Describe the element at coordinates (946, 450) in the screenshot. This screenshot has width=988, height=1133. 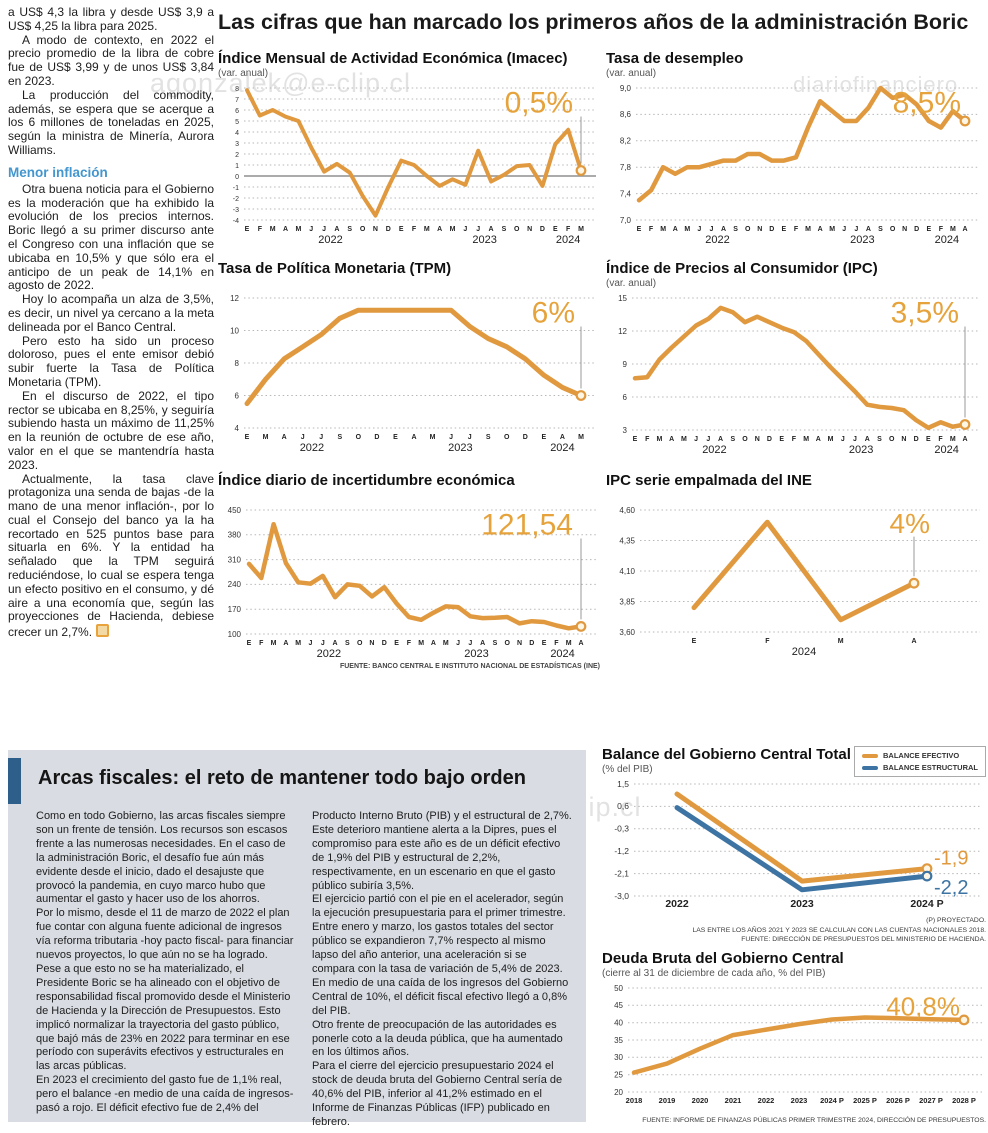
I see `svg-text: 2024` at that location.